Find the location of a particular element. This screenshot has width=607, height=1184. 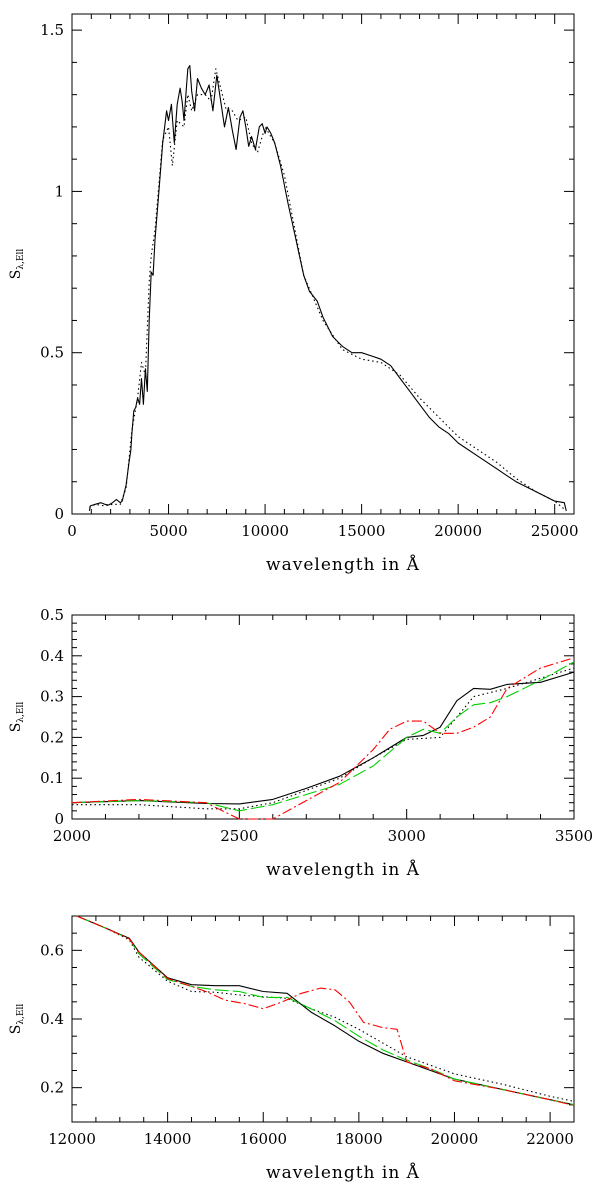

x-tick-label: 3000 is located at coordinates (407, 836).